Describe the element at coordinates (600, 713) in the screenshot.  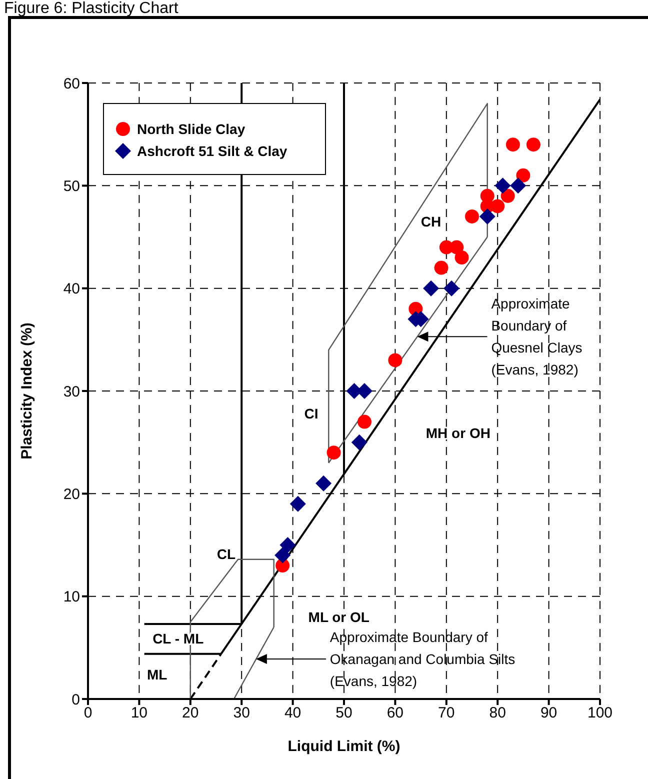
I see `x-tick-label: 100` at that location.